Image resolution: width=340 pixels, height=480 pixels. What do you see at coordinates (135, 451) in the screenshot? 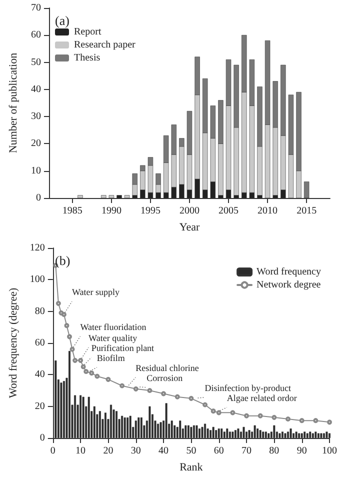
I see `x-tick-label: 30` at bounding box center [135, 451].